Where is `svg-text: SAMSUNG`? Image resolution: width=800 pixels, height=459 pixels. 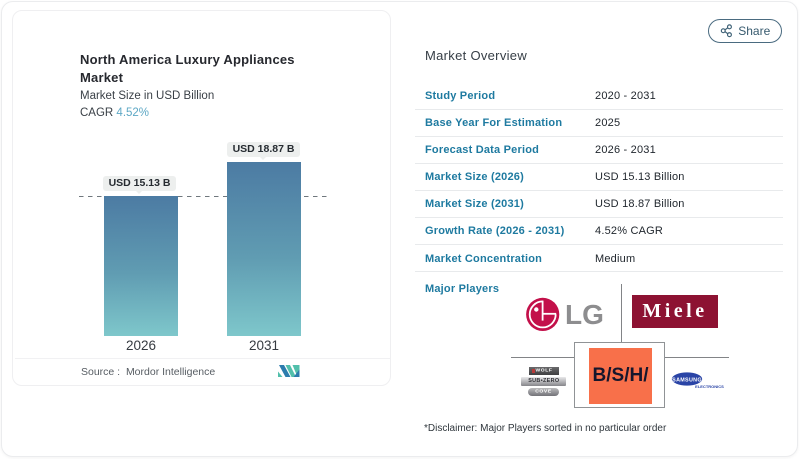
svg-text: SAMSUNG is located at coordinates (687, 380).